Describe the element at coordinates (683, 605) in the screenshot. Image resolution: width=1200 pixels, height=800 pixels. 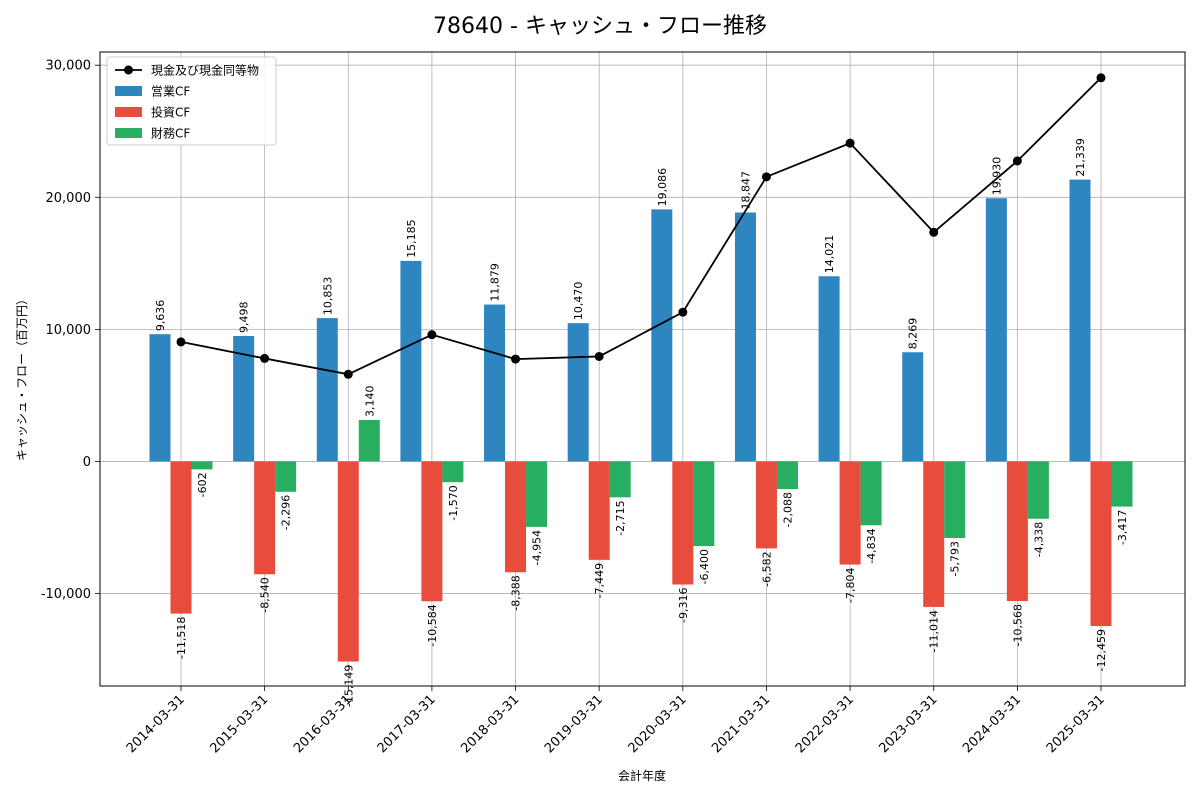
I see `bar-value-label: -9,316` at that location.